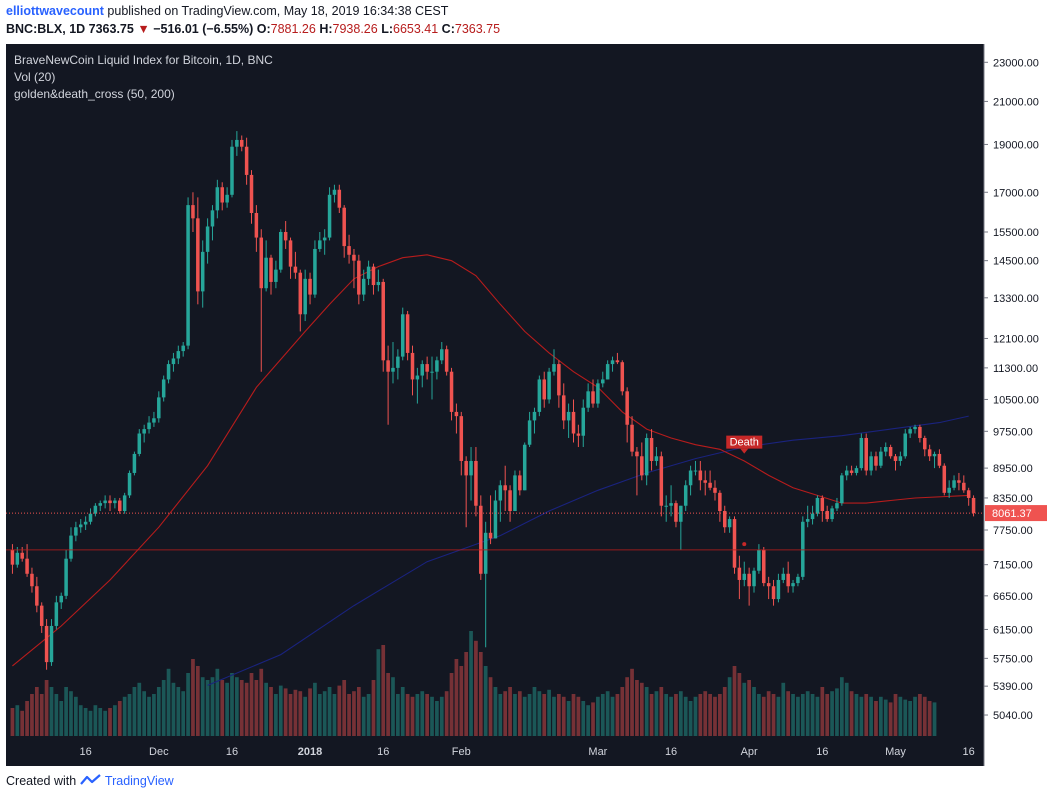  I want to click on y-tick-label: 19000.00, so click(1016, 145).